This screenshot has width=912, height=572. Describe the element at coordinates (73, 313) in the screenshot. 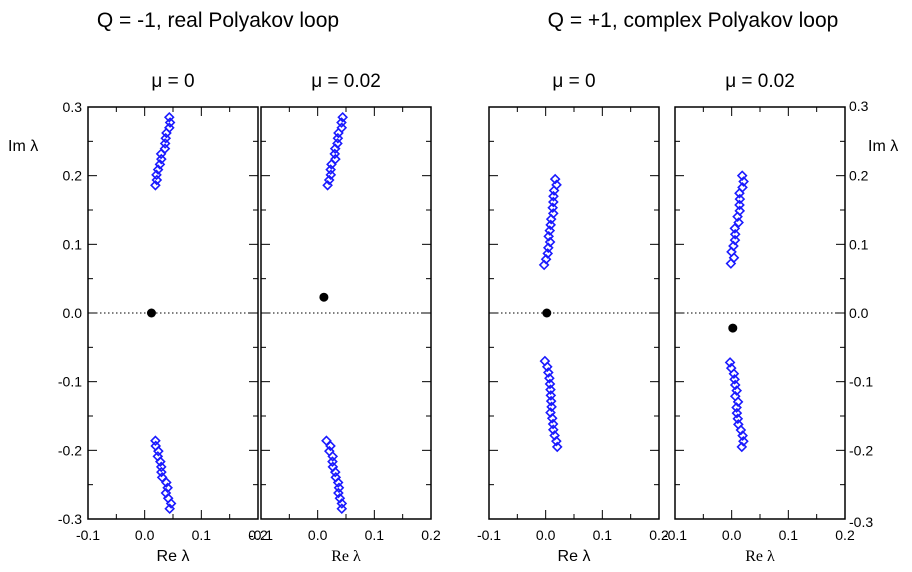

I see `y-tick-label: 0.0` at that location.